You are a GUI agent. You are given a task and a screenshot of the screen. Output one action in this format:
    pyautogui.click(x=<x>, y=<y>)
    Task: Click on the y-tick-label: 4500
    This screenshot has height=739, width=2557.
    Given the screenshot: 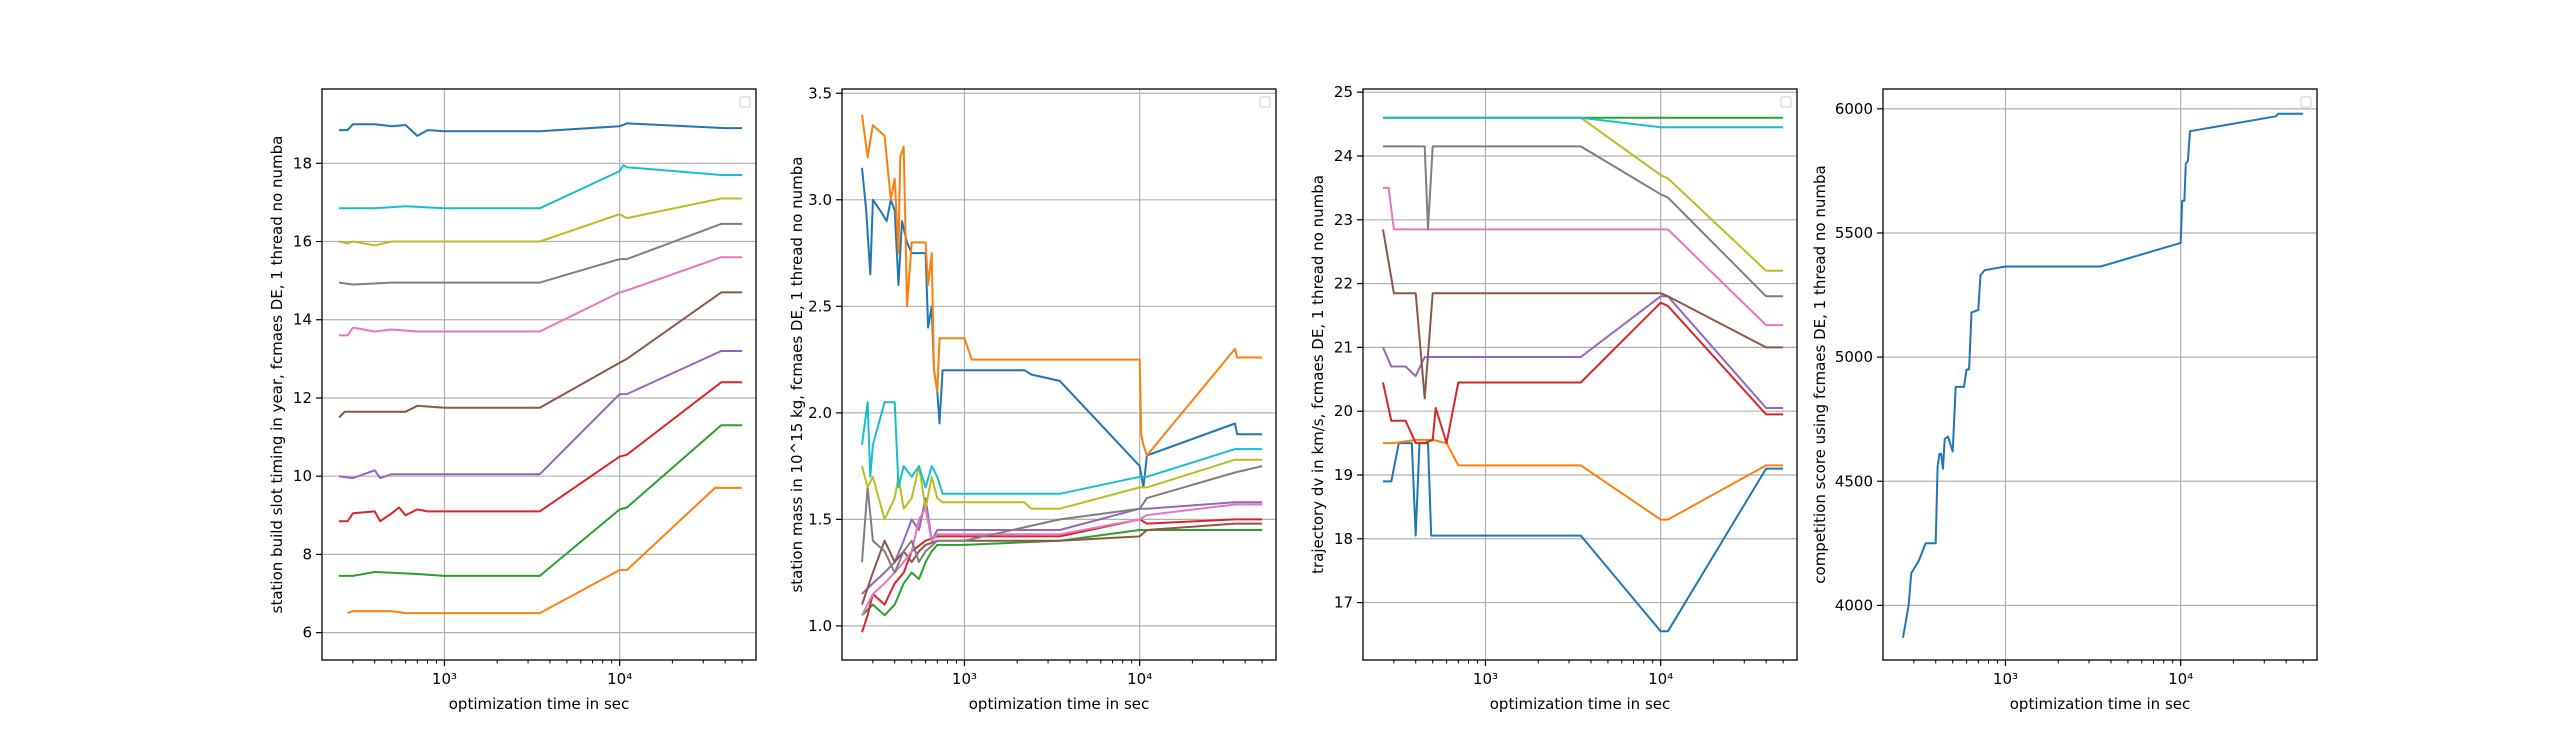 What is the action you would take?
    pyautogui.click(x=1854, y=481)
    